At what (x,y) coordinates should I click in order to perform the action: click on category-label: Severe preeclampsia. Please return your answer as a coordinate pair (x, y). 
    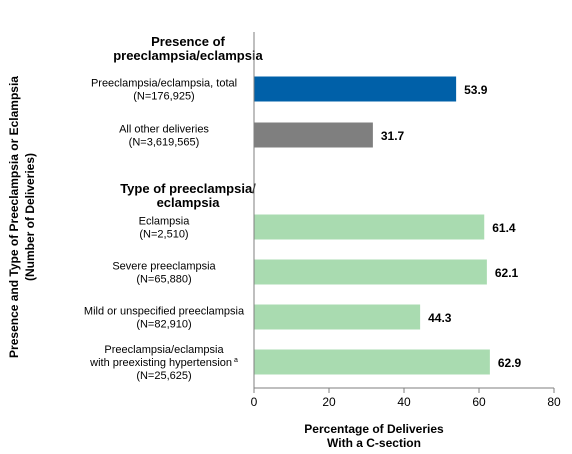
    Looking at the image, I should click on (164, 267).